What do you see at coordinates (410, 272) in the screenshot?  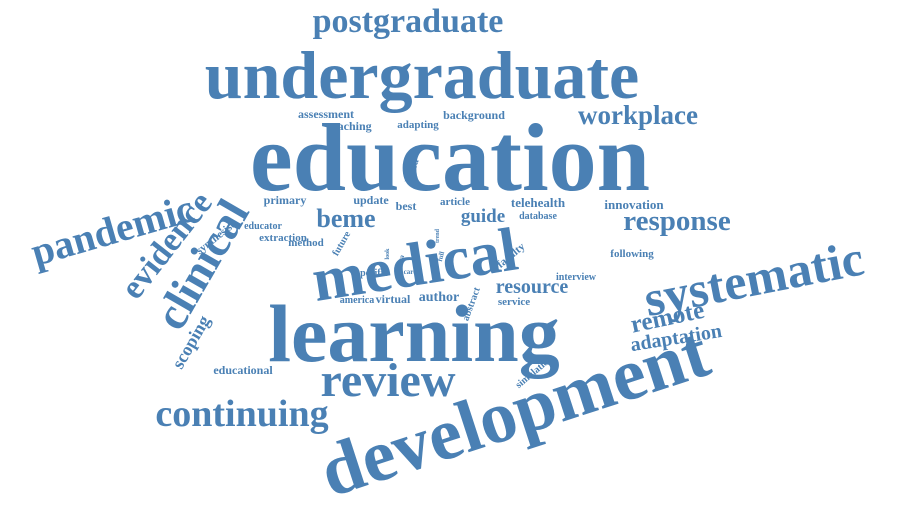 I see `word-care: care` at bounding box center [410, 272].